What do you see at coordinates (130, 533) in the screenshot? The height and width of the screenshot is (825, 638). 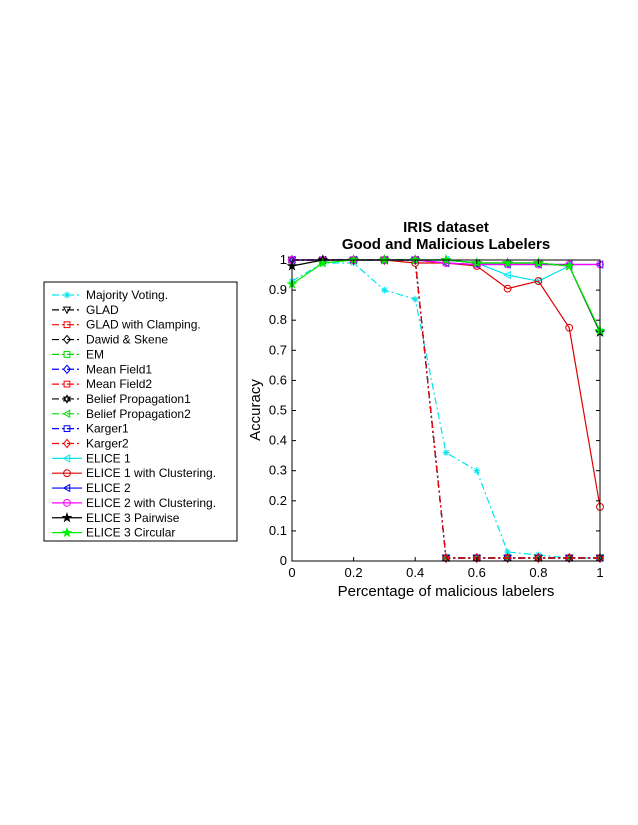 I see `legend-label: ELICE 3 Circular` at bounding box center [130, 533].